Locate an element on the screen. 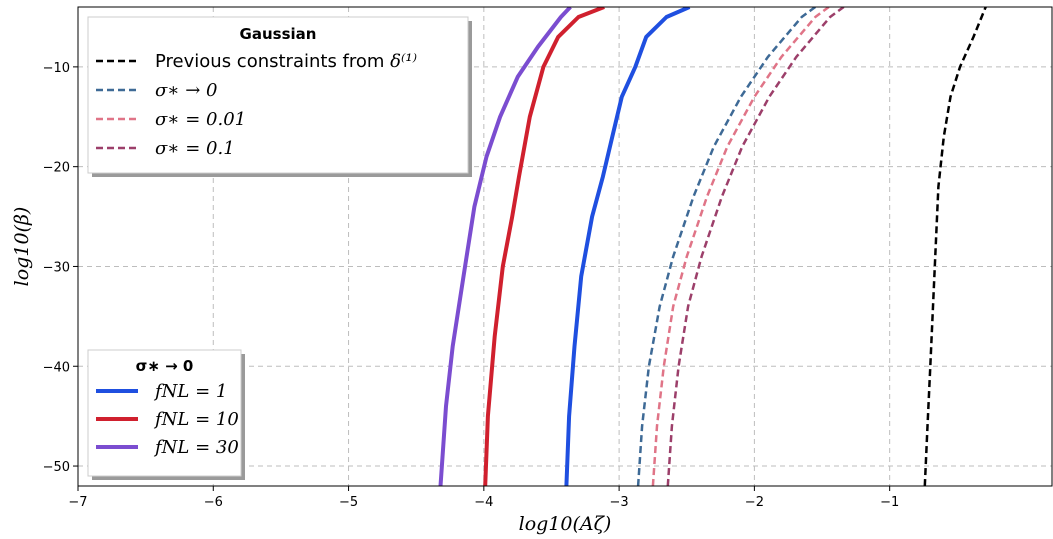 The width and height of the screenshot is (1053, 539). legend-label-g001: σ∗ = 0.01 is located at coordinates (200, 119).